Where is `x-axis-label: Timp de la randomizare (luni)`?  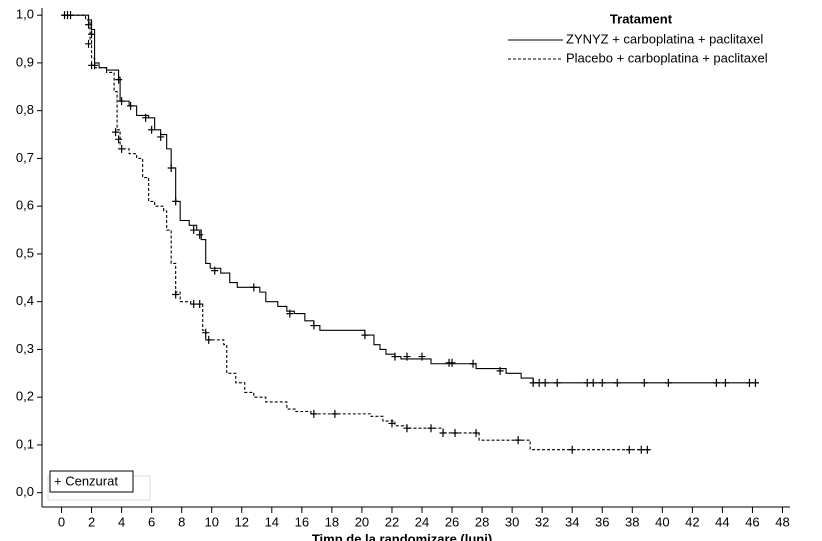 x-axis-label: Timp de la randomizare (luni) is located at coordinates (402, 536).